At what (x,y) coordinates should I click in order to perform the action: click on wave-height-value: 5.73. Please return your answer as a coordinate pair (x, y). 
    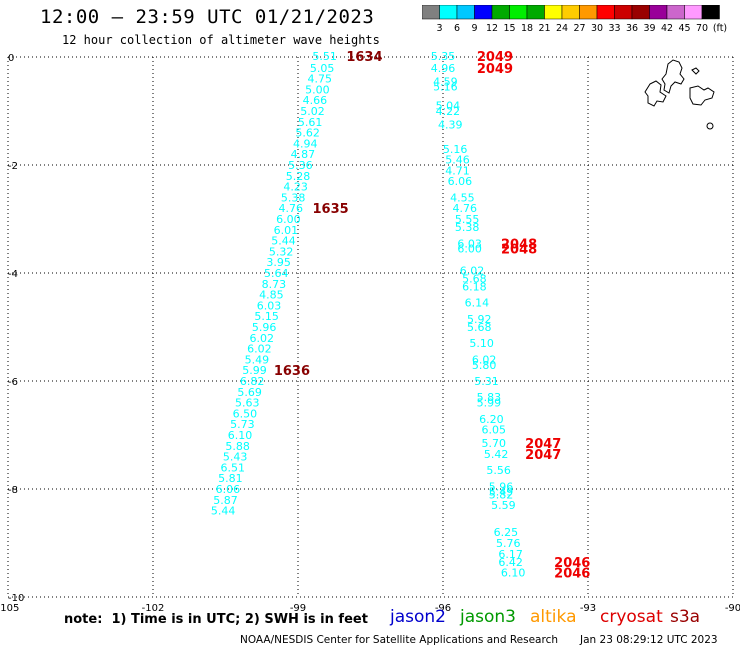
    Looking at the image, I should click on (242, 424).